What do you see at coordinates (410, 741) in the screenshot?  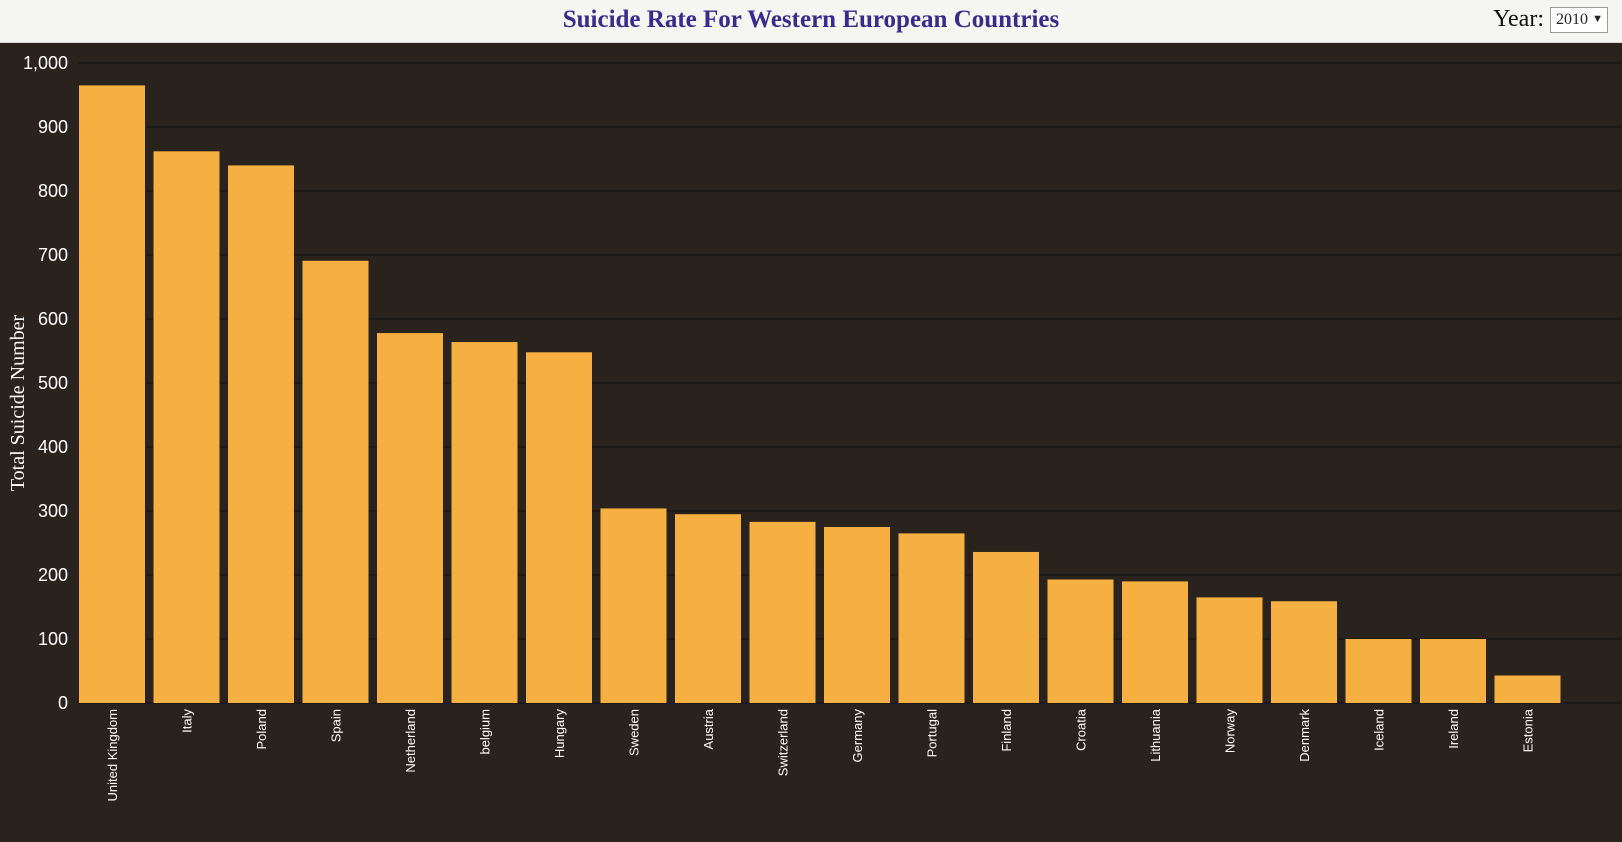 I see `x-tick-label: Netherland` at bounding box center [410, 741].